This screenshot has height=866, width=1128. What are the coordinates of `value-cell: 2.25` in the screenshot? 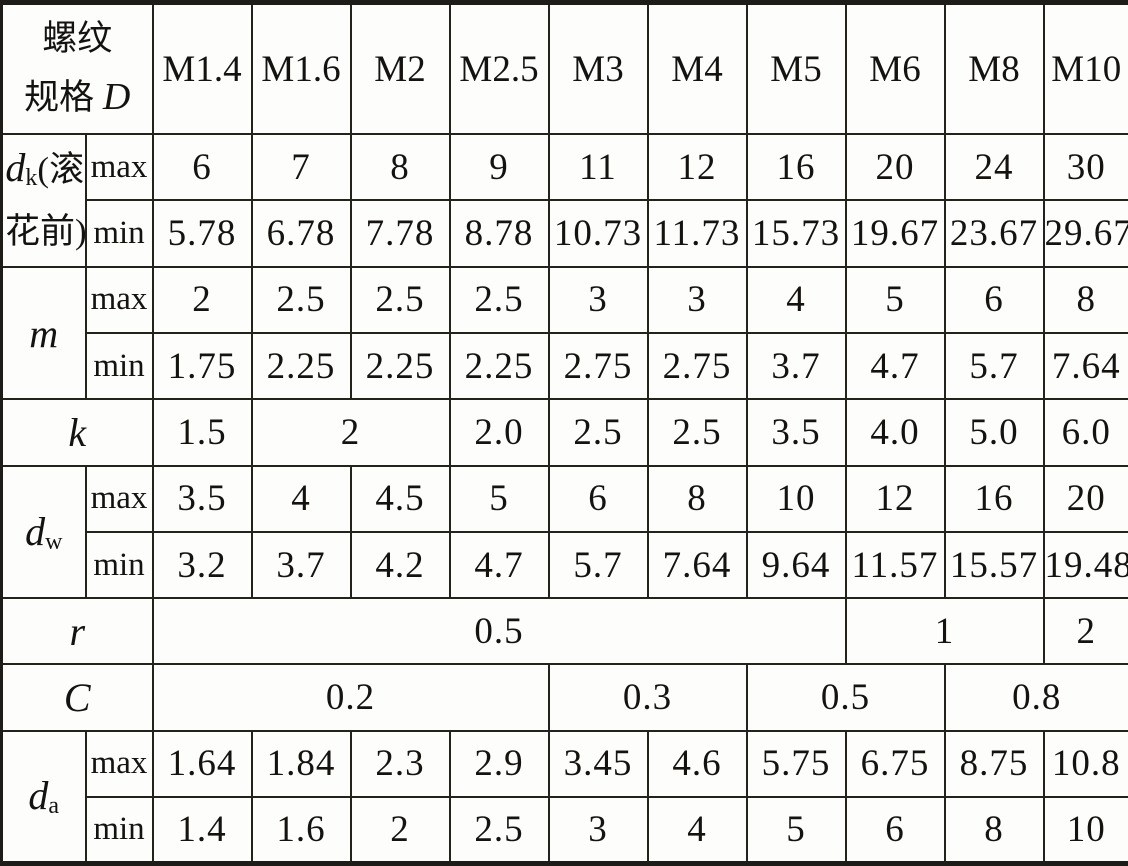 It's located at (499, 366).